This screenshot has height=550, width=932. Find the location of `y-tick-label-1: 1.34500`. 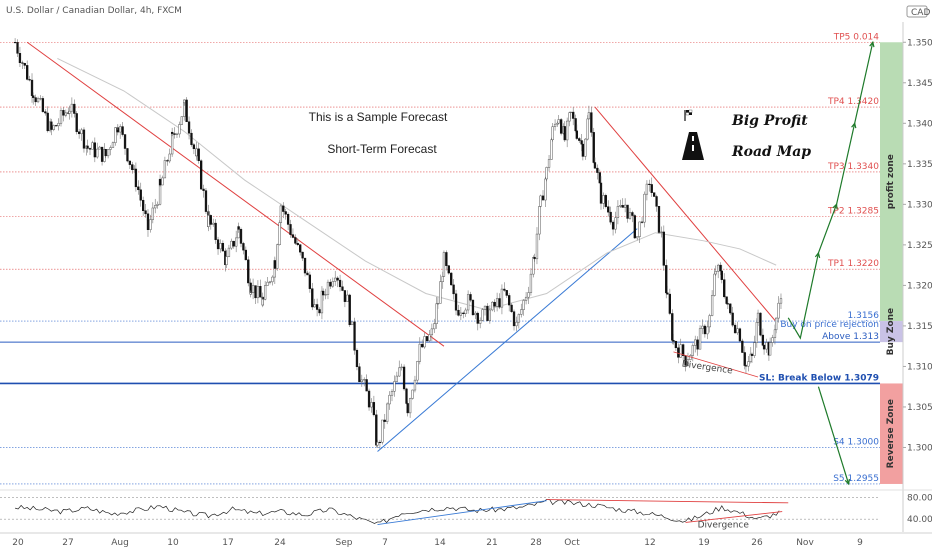

y-tick-label-1: 1.34500 is located at coordinates (919, 84).